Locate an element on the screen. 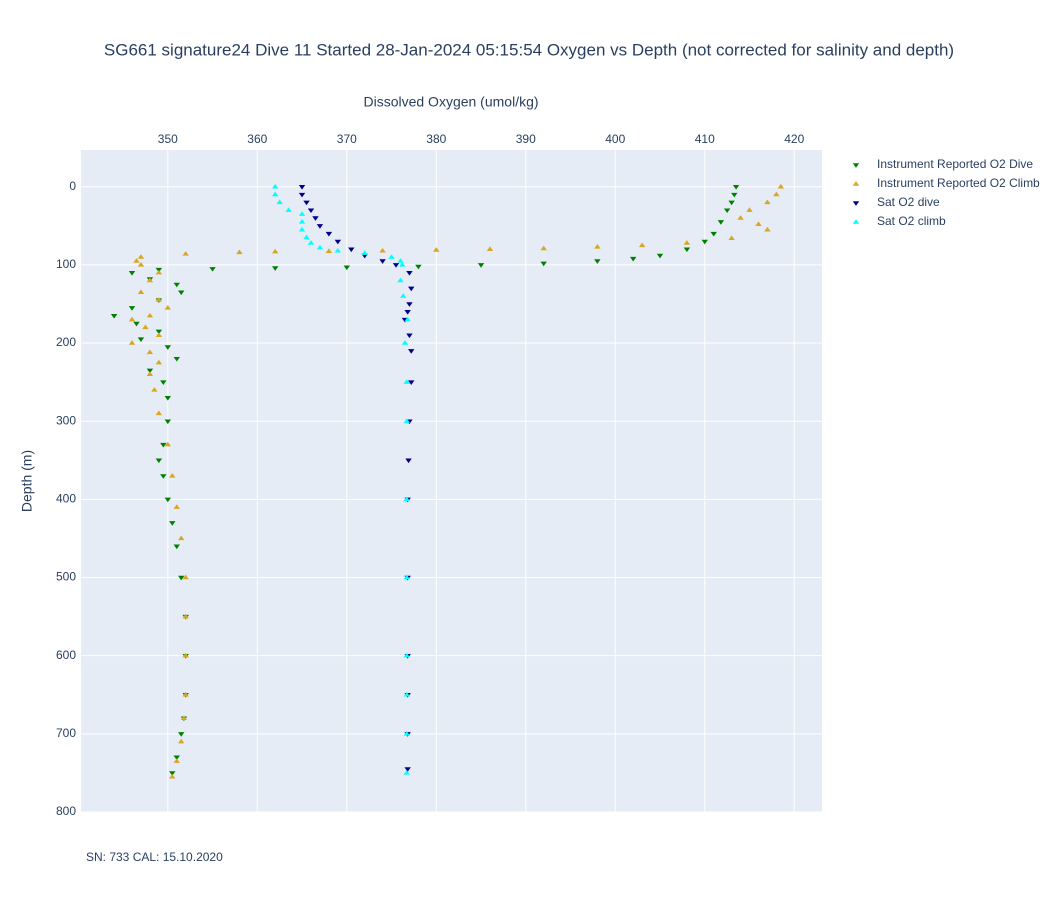 This screenshot has width=1058, height=899. y-tick-label: 600 is located at coordinates (66, 655).